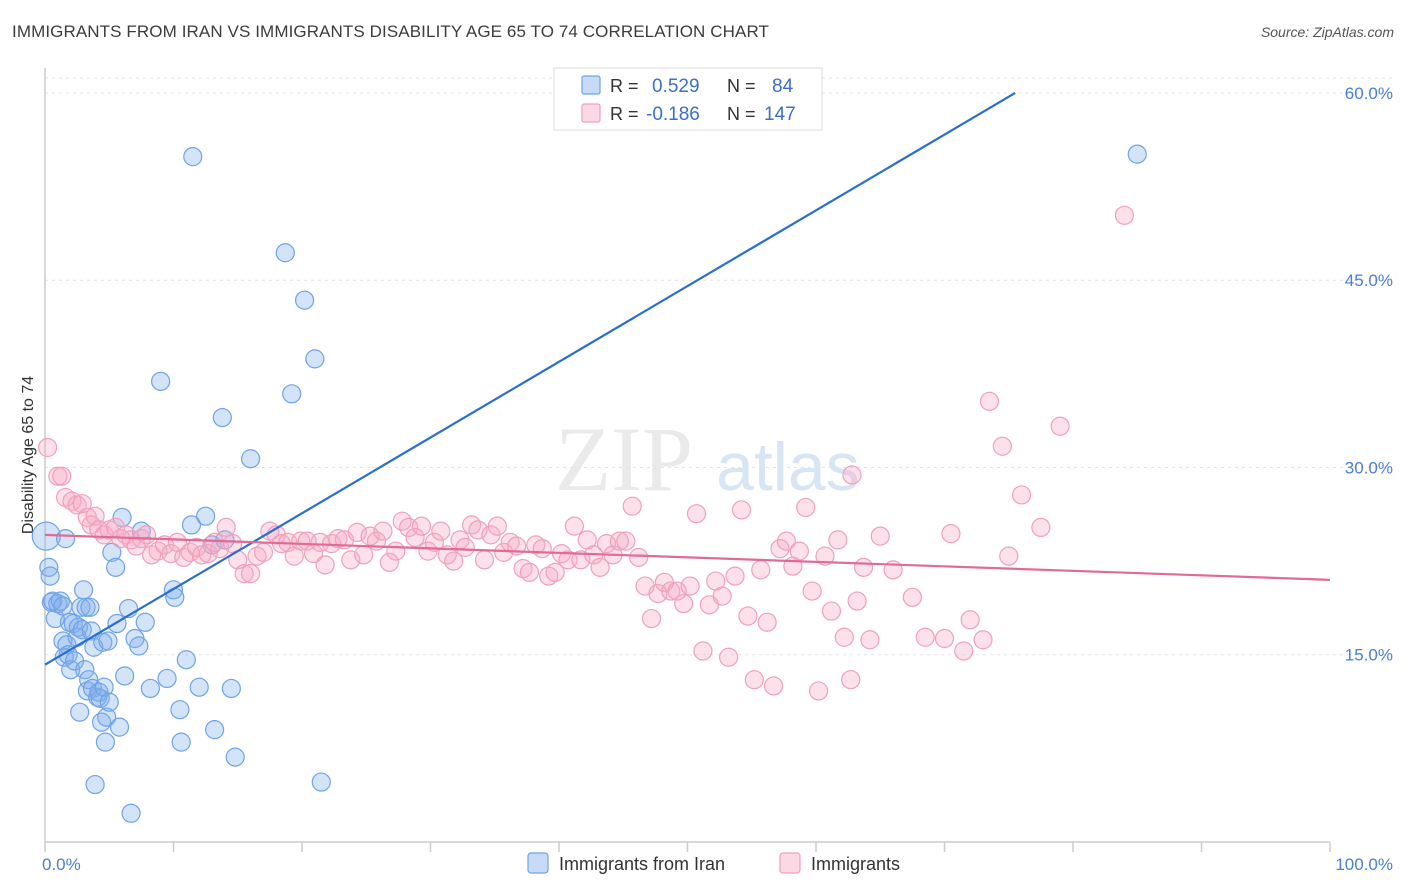 The width and height of the screenshot is (1406, 892). I want to click on legend-n-value-iran: 84, so click(783, 86).